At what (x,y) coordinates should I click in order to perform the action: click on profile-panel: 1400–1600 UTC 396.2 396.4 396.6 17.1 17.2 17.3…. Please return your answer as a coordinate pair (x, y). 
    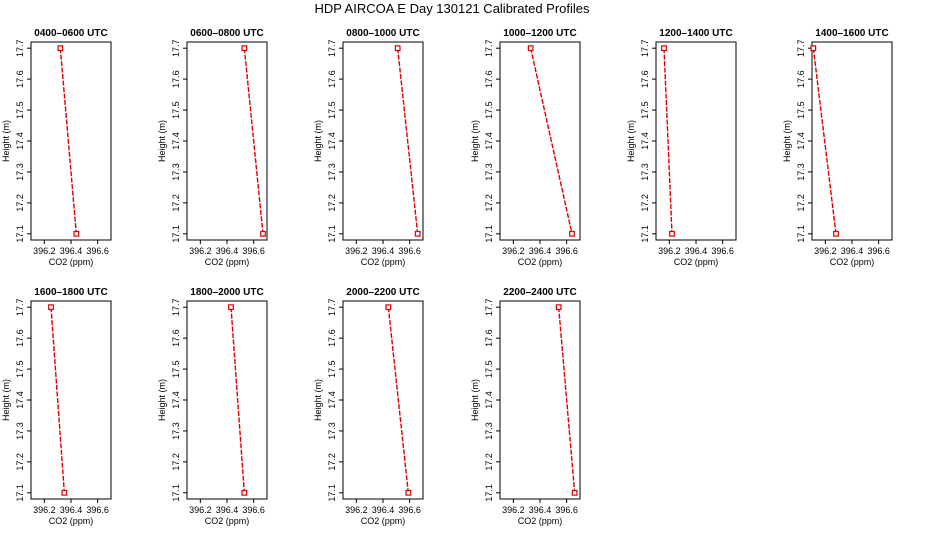
    Looking at the image, I should click on (837, 147).